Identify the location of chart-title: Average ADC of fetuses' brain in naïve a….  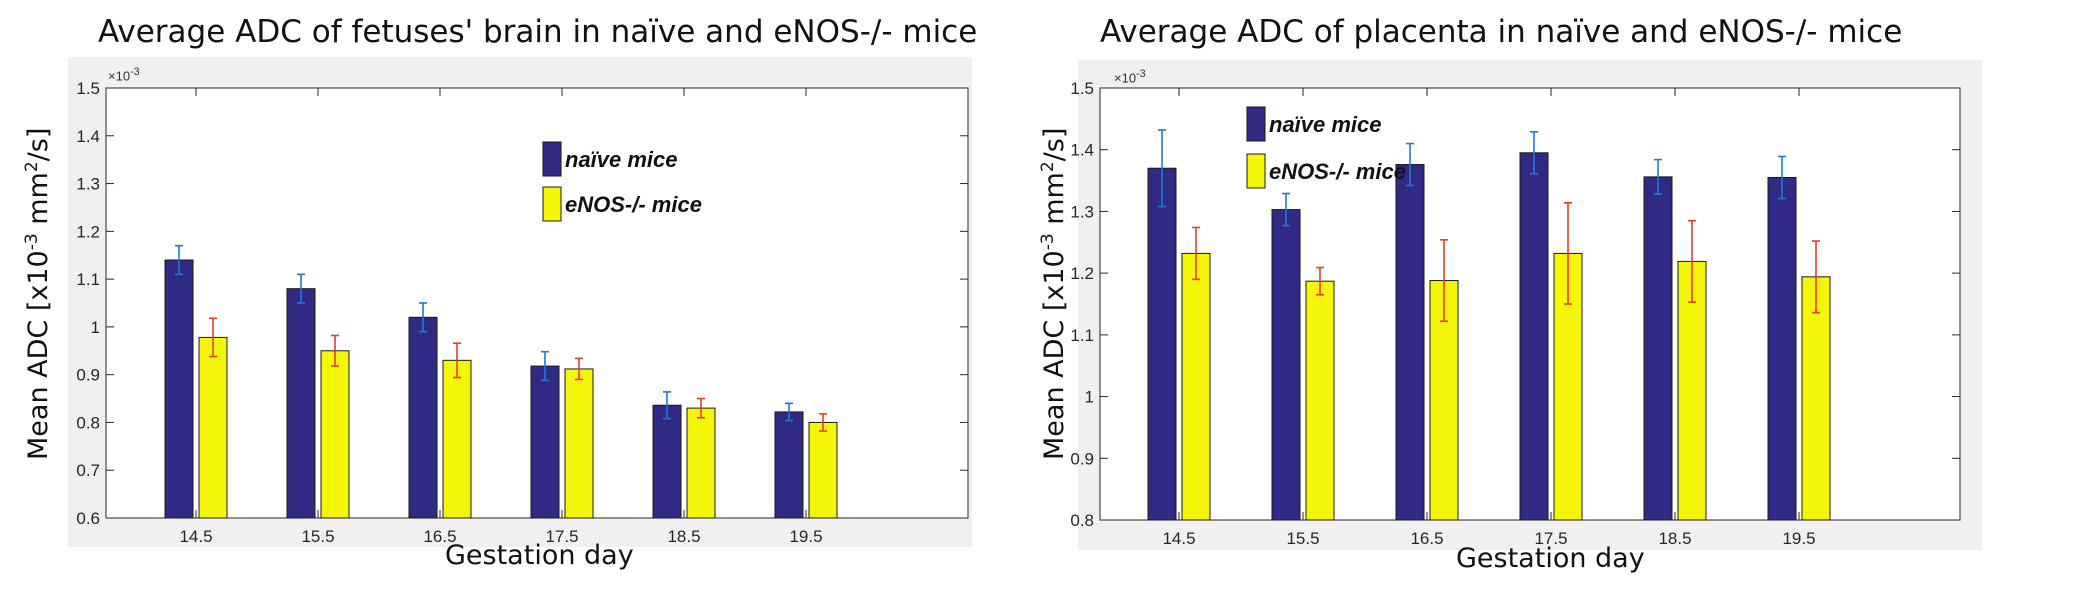
(538, 32).